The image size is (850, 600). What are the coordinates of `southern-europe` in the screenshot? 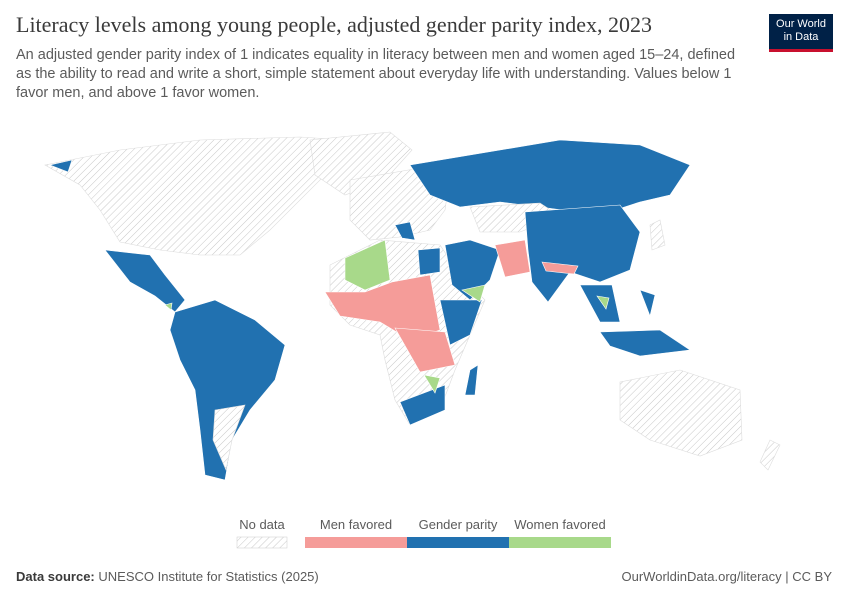 It's located at (405, 231).